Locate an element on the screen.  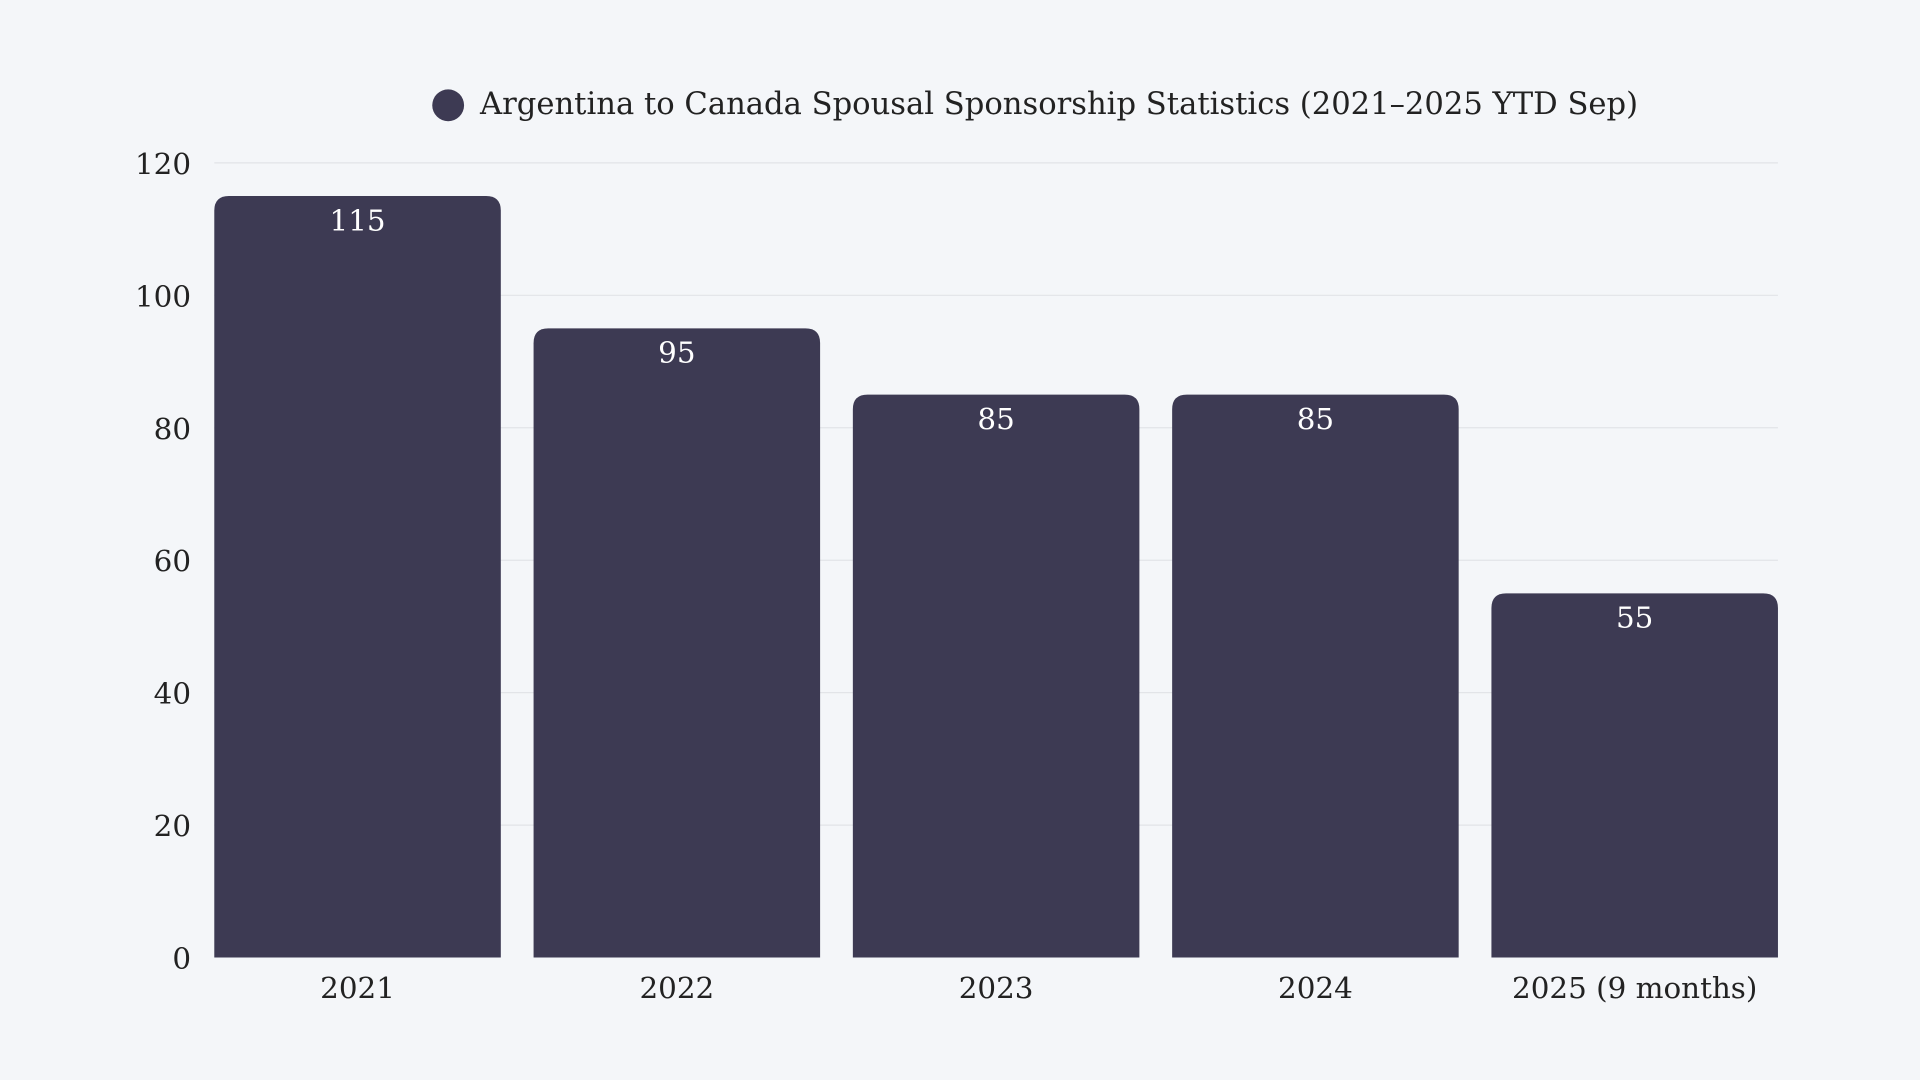
bar-2024 is located at coordinates (1315, 676).